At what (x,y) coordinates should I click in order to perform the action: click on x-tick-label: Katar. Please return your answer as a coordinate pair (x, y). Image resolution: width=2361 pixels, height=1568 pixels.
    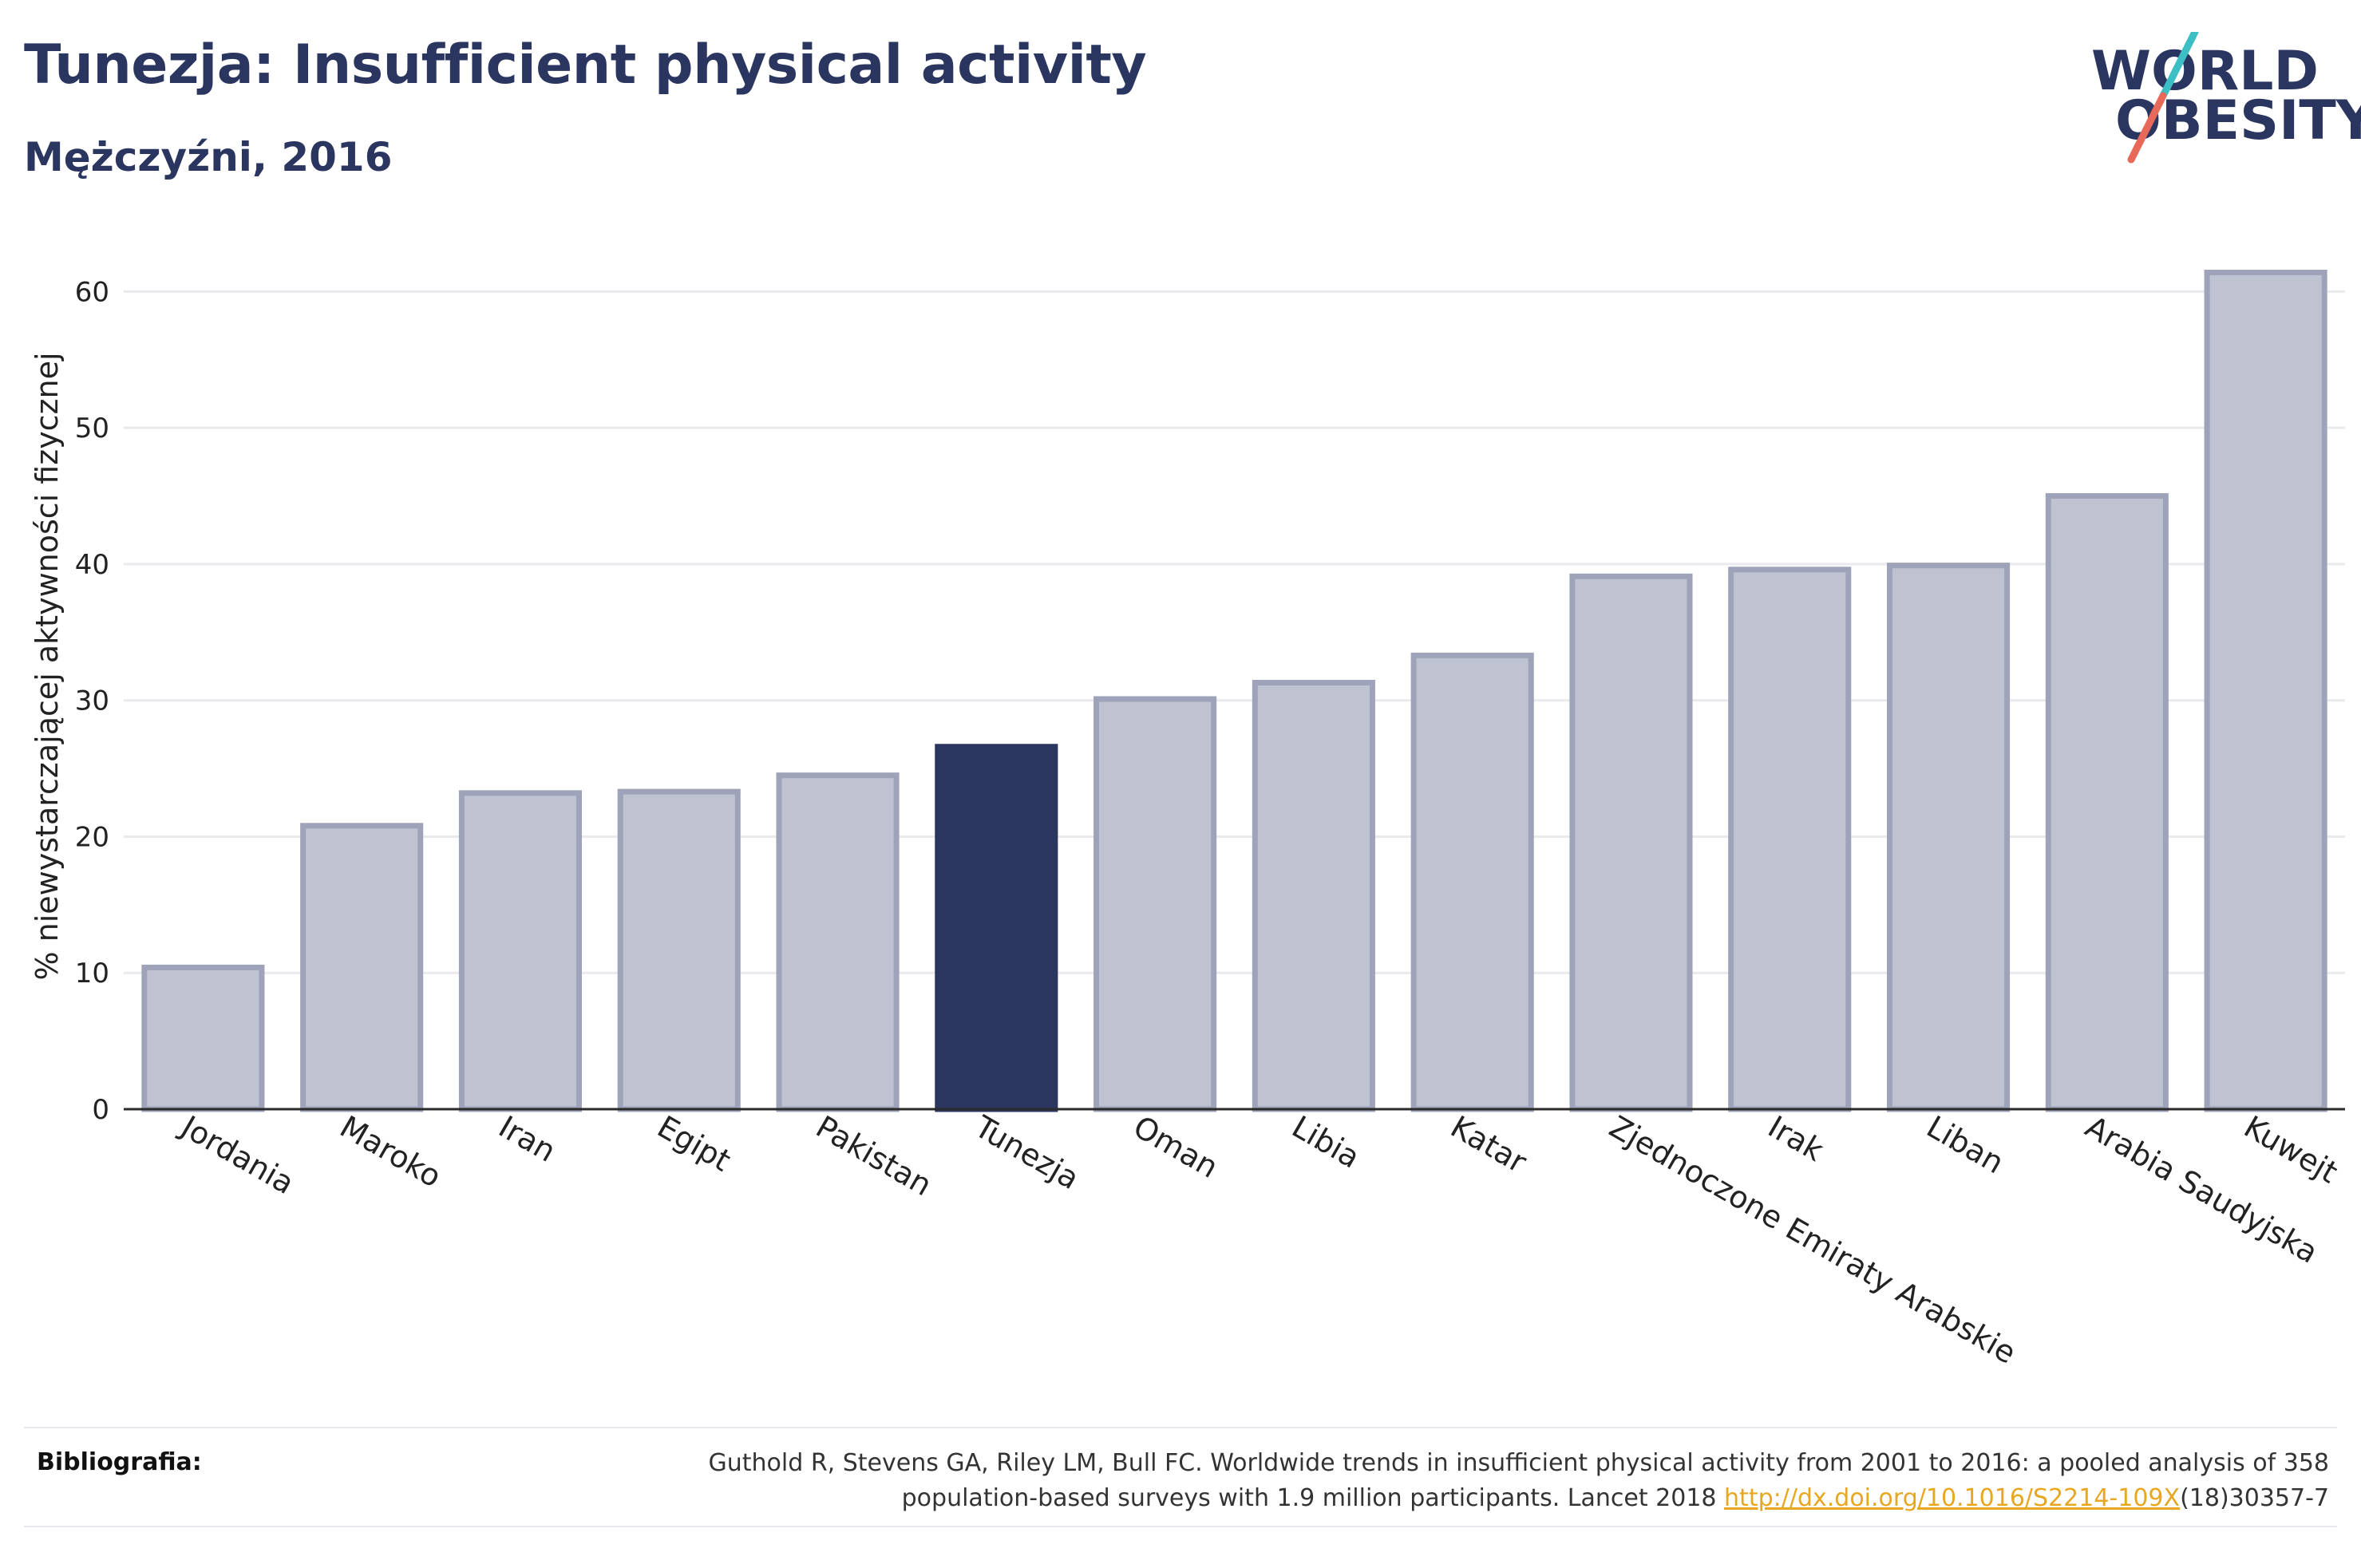
    Looking at the image, I should click on (1488, 1144).